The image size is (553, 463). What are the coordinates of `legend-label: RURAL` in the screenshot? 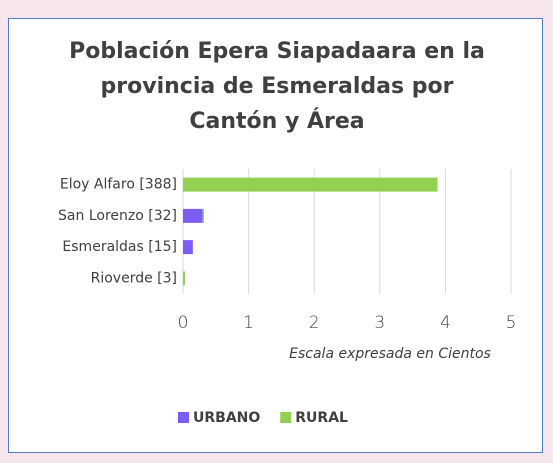 It's located at (321, 418).